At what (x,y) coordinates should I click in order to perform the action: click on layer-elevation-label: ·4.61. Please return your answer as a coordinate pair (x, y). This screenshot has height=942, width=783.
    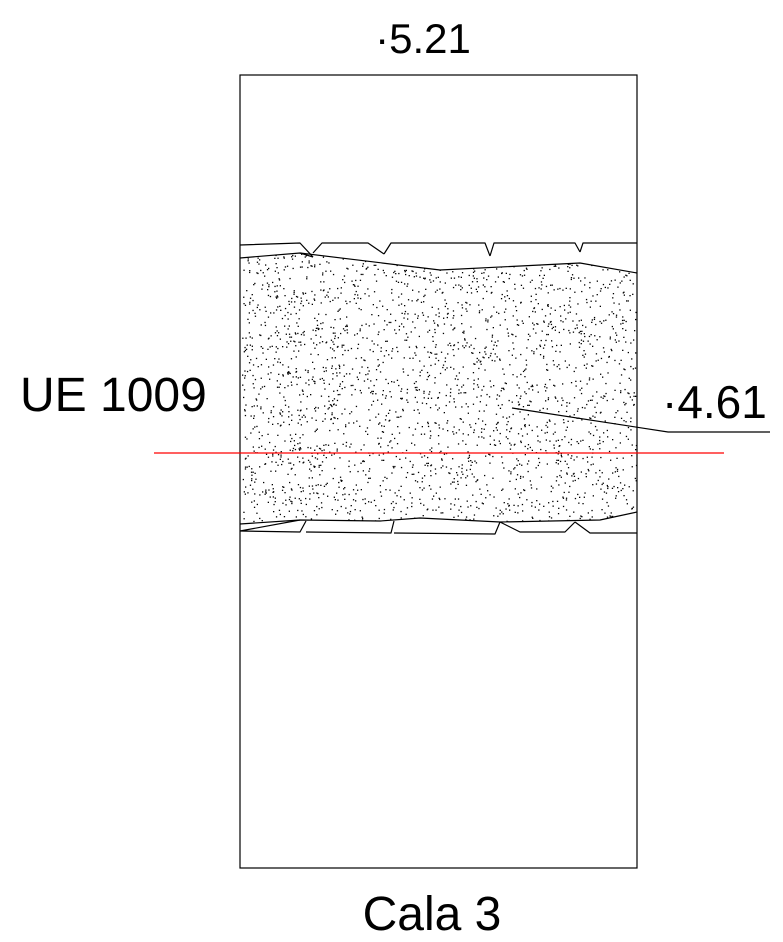
    Looking at the image, I should click on (714, 402).